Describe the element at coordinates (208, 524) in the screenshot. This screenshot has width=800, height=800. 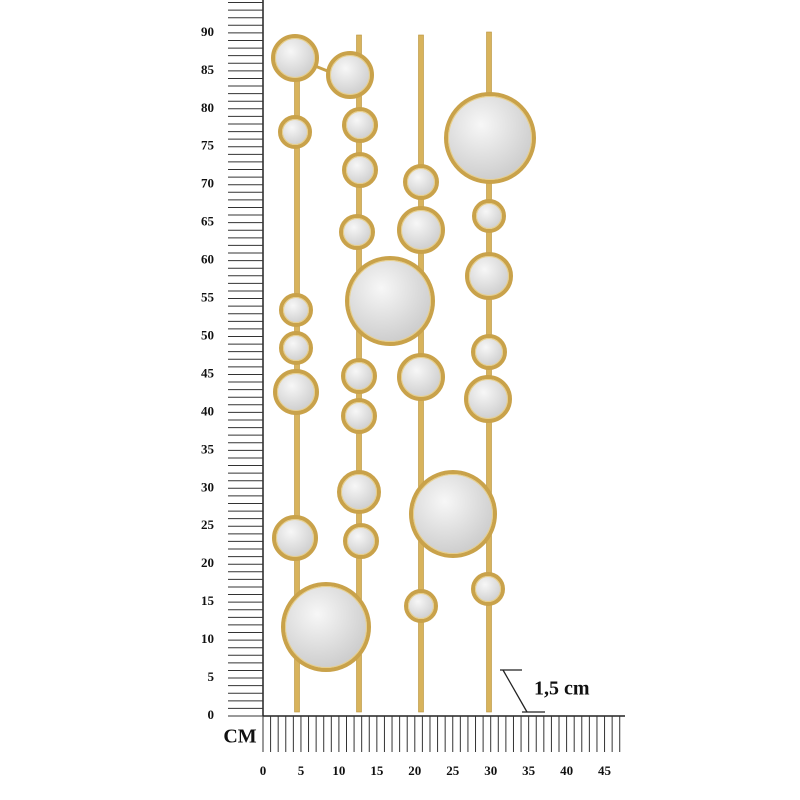
I see `vertical-tick-label: 25` at that location.